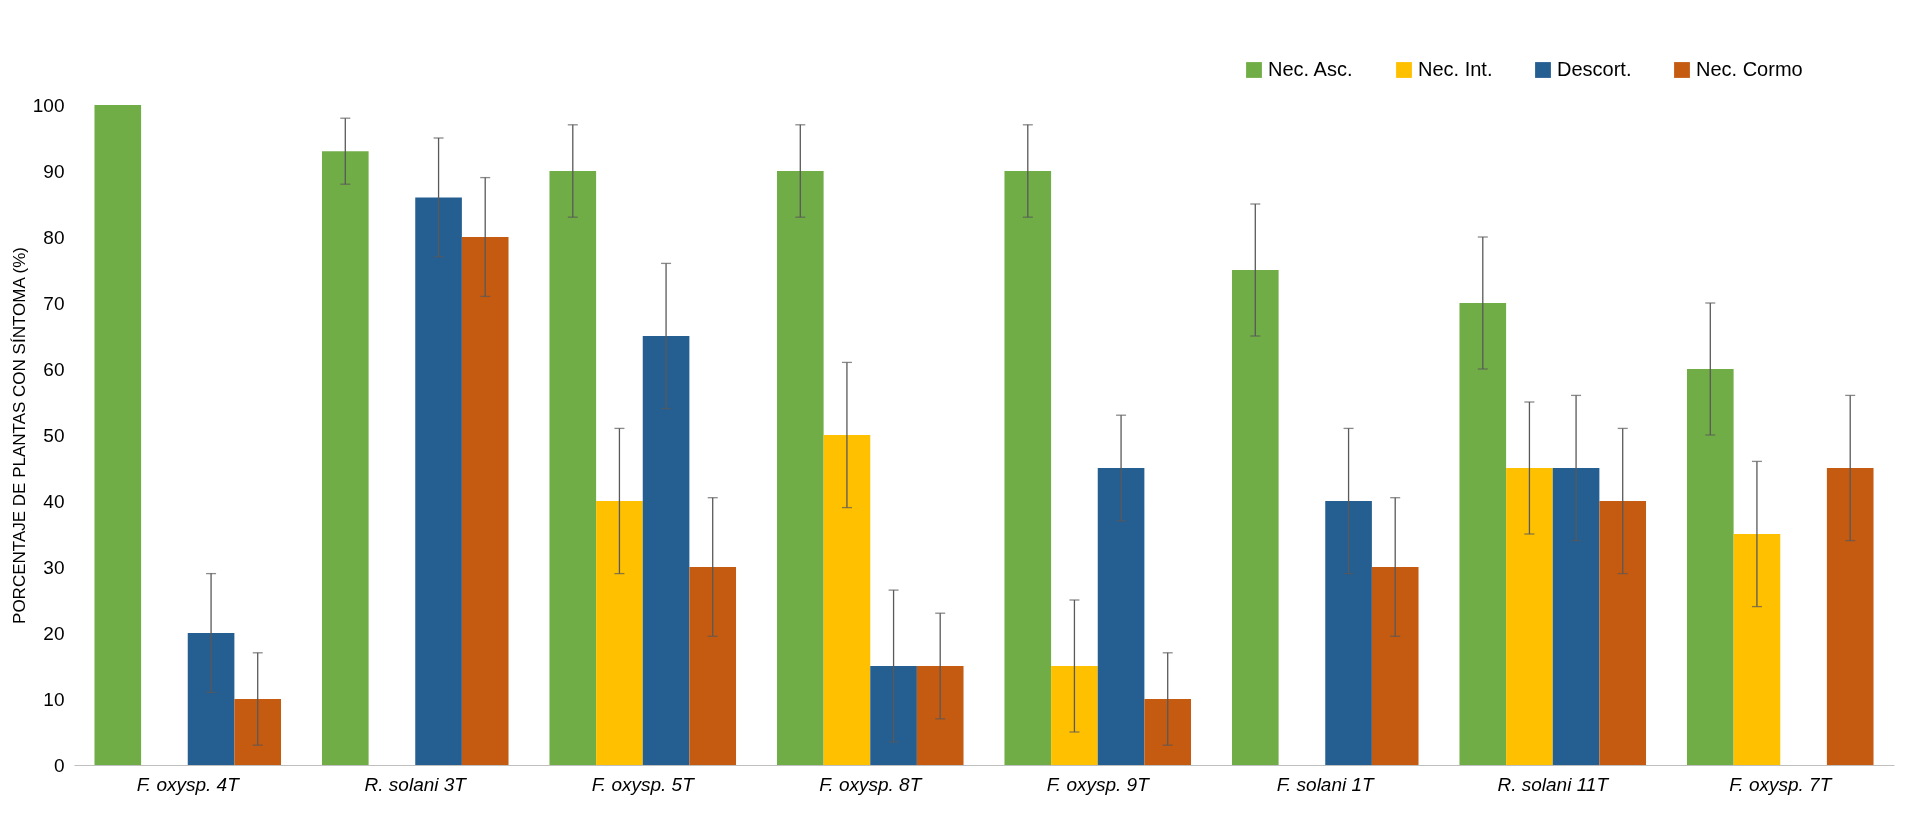 The width and height of the screenshot is (1928, 817). What do you see at coordinates (54, 501) in the screenshot?
I see `y-tick-label: 40` at bounding box center [54, 501].